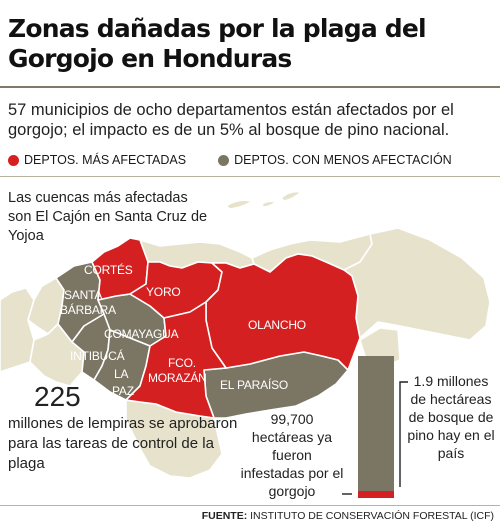  I want to click on legend-item-less-affected: DEPTOS. CON MENOS AFECTACIÓN, so click(335, 160).